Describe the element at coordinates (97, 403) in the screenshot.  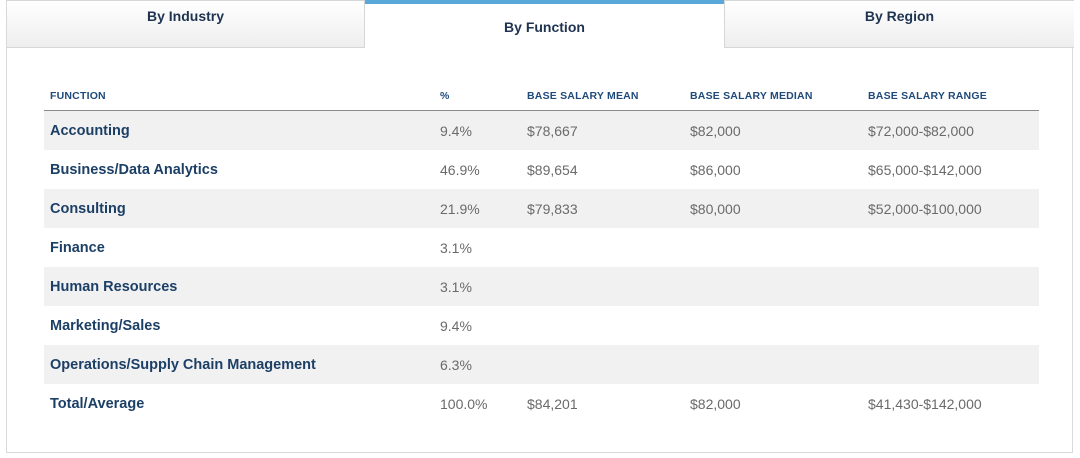
I see `function-cell: Total/Average` at that location.